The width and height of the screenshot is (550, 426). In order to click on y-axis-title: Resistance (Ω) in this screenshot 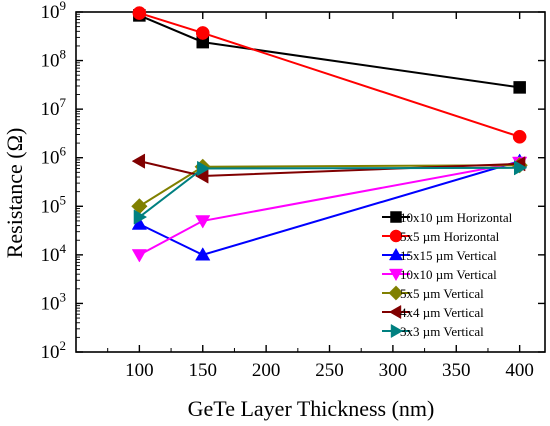, I will do `click(14, 193)`.